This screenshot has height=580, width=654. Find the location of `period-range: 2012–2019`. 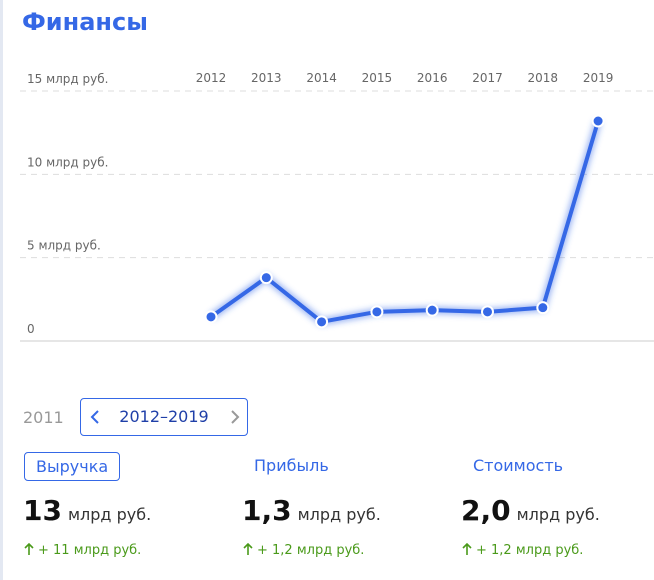

period-range: 2012–2019 is located at coordinates (164, 416).